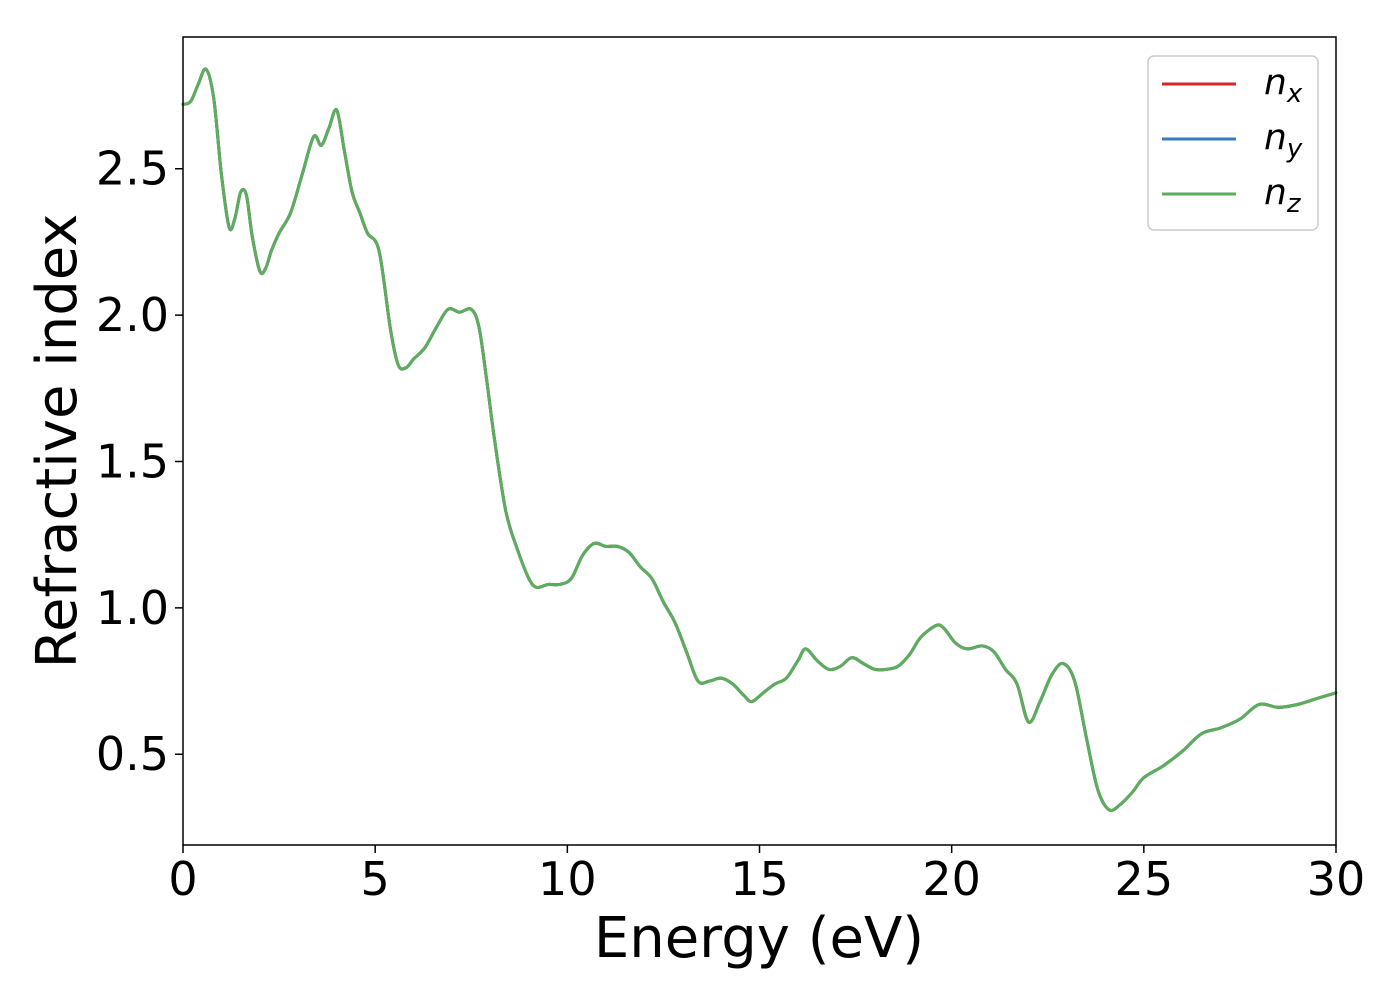 Image resolution: width=1400 pixels, height=1000 pixels. Describe the element at coordinates (1283, 195) in the screenshot. I see `legend-label-nz: nz` at that location.